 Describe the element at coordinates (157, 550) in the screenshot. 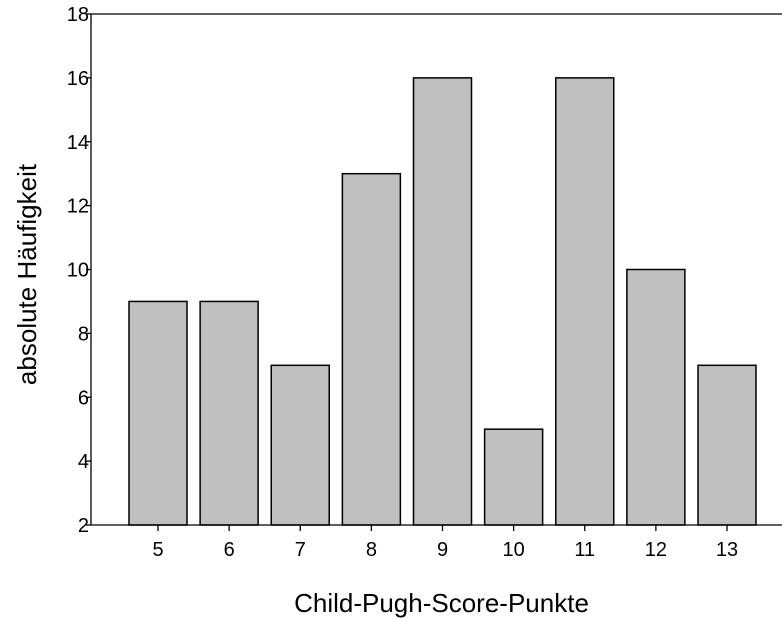

I see `x-tick-label: 5` at that location.